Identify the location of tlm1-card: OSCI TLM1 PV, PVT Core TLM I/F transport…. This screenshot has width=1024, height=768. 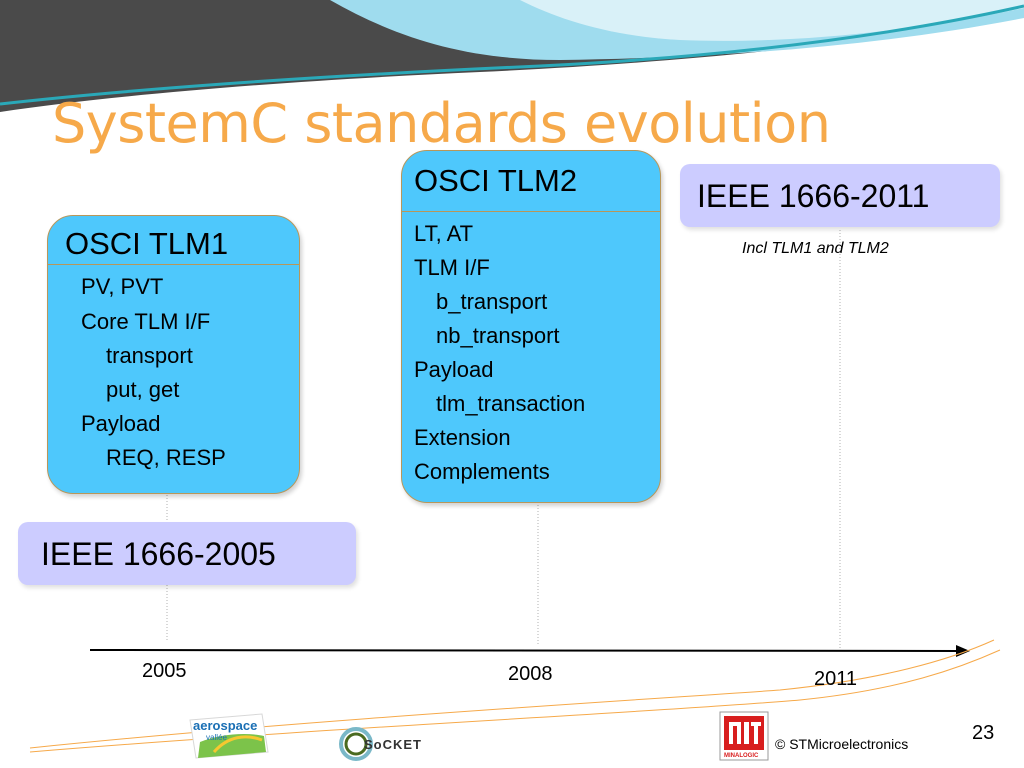
(173, 354).